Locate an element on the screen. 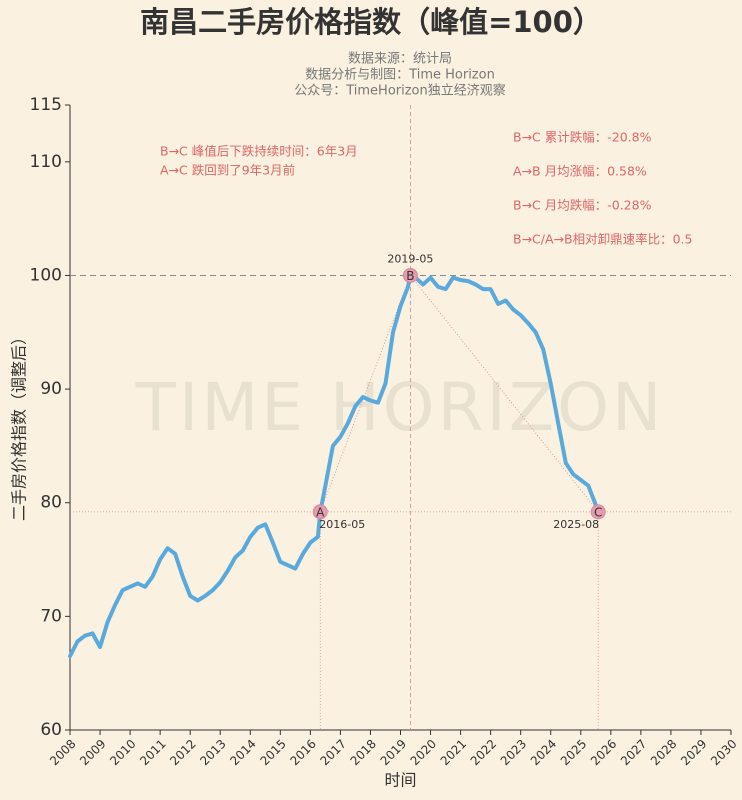 The height and width of the screenshot is (800, 742). point-label: B is located at coordinates (410, 276).